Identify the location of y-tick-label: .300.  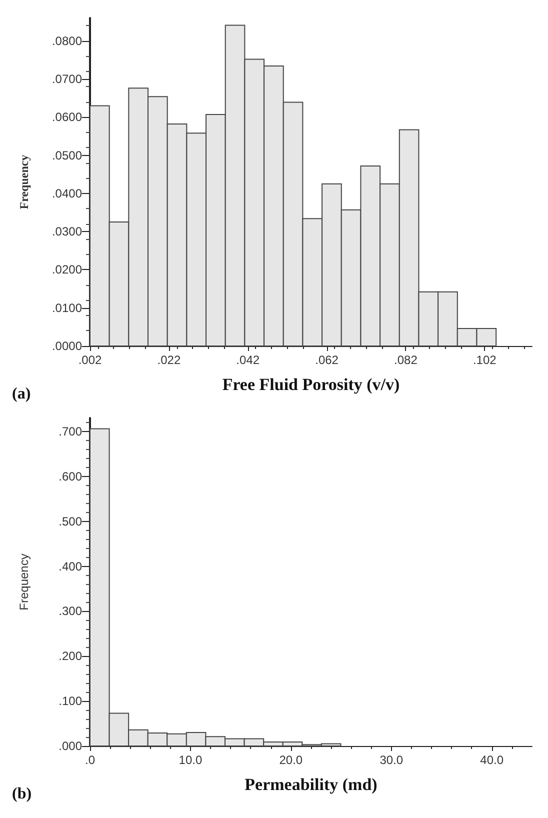
(70, 611).